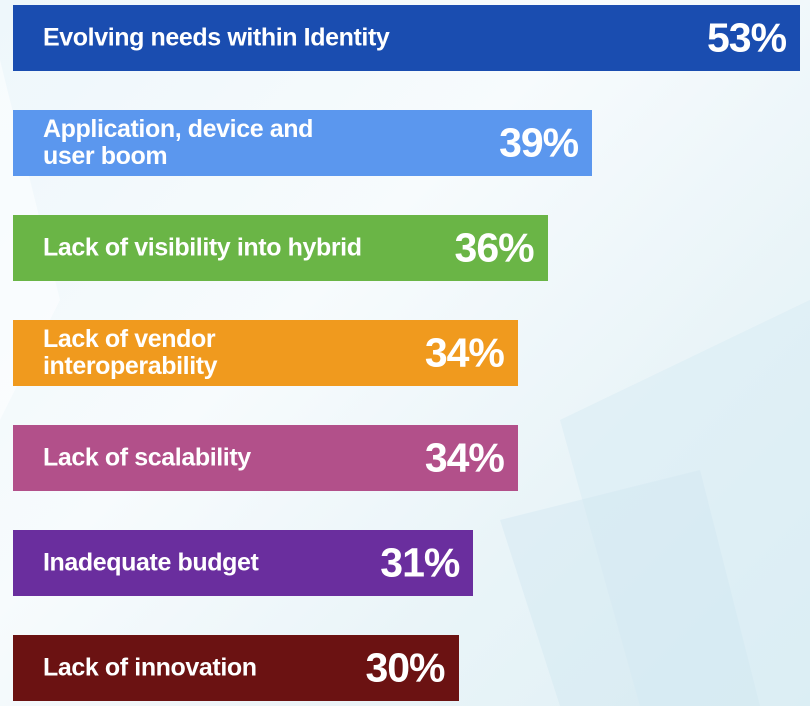 The image size is (810, 706). I want to click on bar: Lack of scalability 34%, so click(265, 458).